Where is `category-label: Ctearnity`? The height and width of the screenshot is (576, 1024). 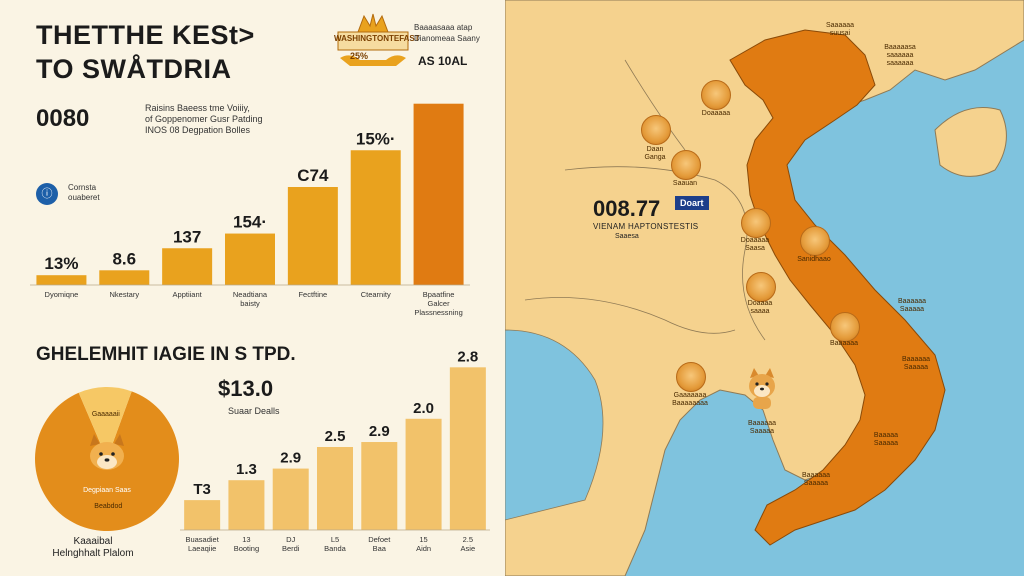
category-label: Ctearnity is located at coordinates (376, 294).